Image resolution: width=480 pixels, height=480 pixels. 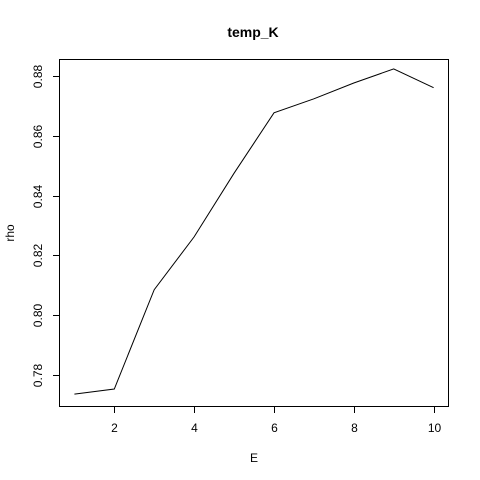 I want to click on y-tick-label-5: 0.88, so click(x=38, y=76).